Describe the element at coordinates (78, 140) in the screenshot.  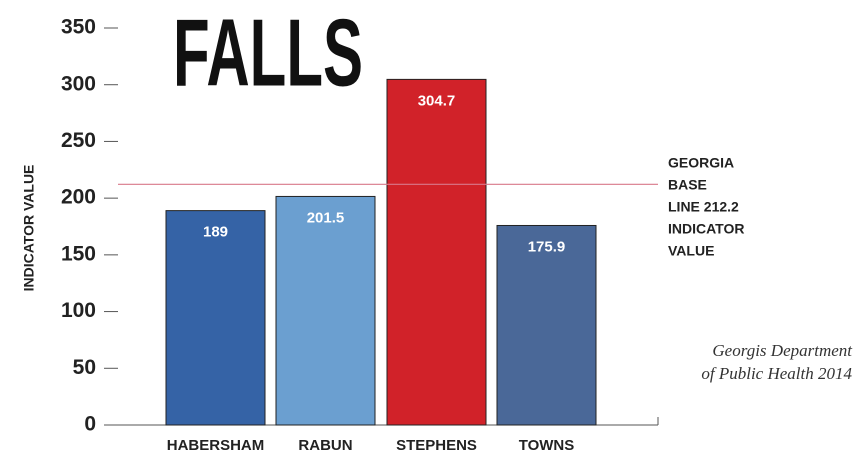
I see `y-tick-label: 250` at that location.